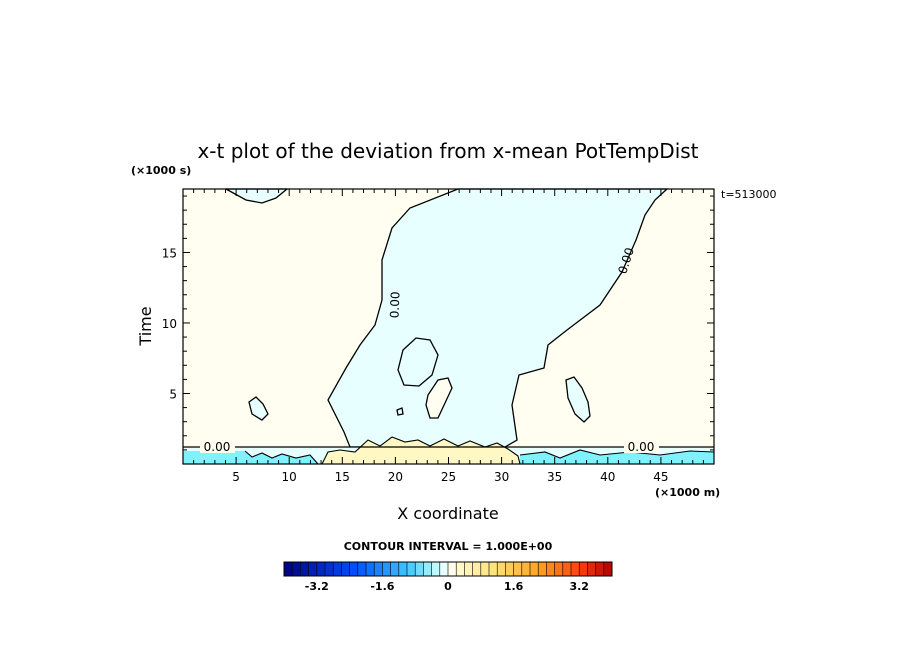 This screenshot has height=654, width=904. I want to click on contour-interval-label: CONTOUR INTERVAL = 1.000E+00, so click(448, 546).